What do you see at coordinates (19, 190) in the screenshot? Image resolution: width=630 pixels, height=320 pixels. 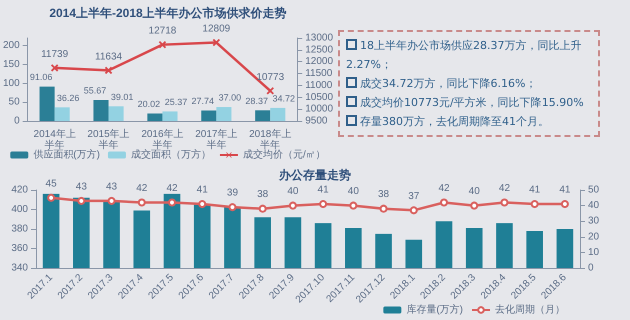 I see `y-tick-label: 420` at bounding box center [19, 190].